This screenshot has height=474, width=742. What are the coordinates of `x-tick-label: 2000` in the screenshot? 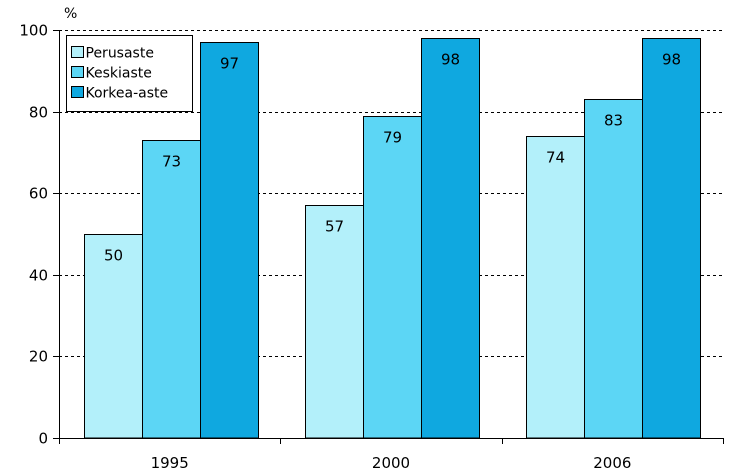 It's located at (391, 463).